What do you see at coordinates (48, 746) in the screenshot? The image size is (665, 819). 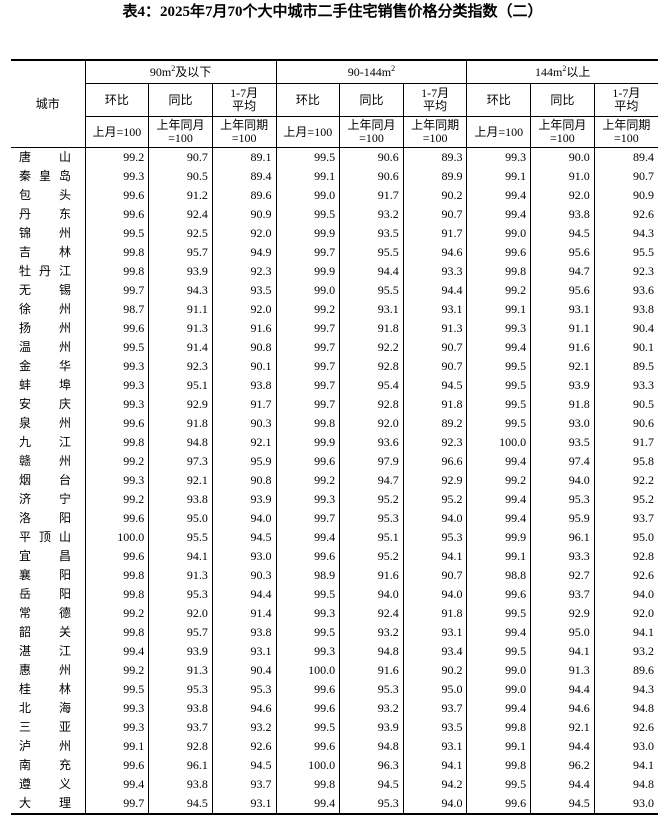 I see `city-cell: 泸州` at bounding box center [48, 746].